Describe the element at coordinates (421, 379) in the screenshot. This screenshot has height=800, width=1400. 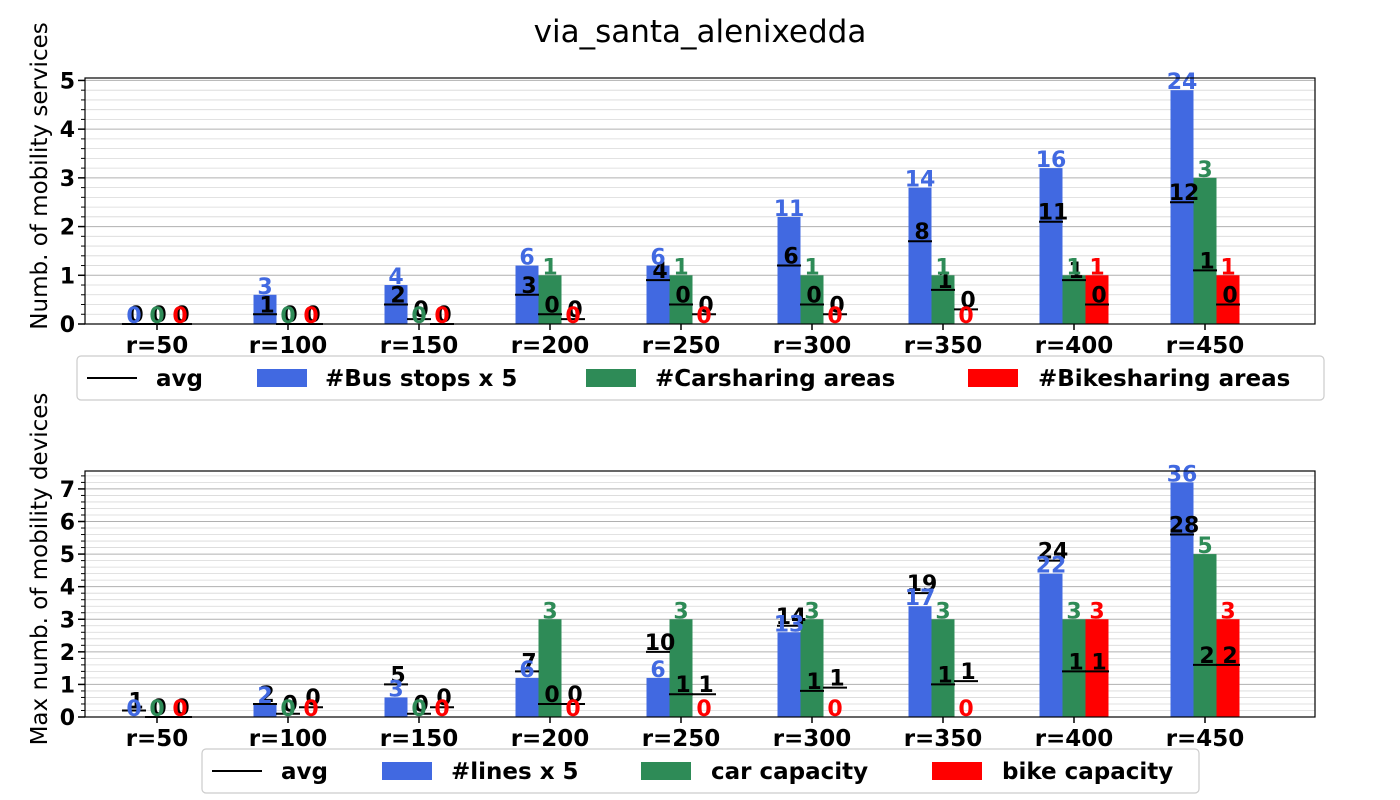
I see `legend-label: #Bus stops x 5` at that location.